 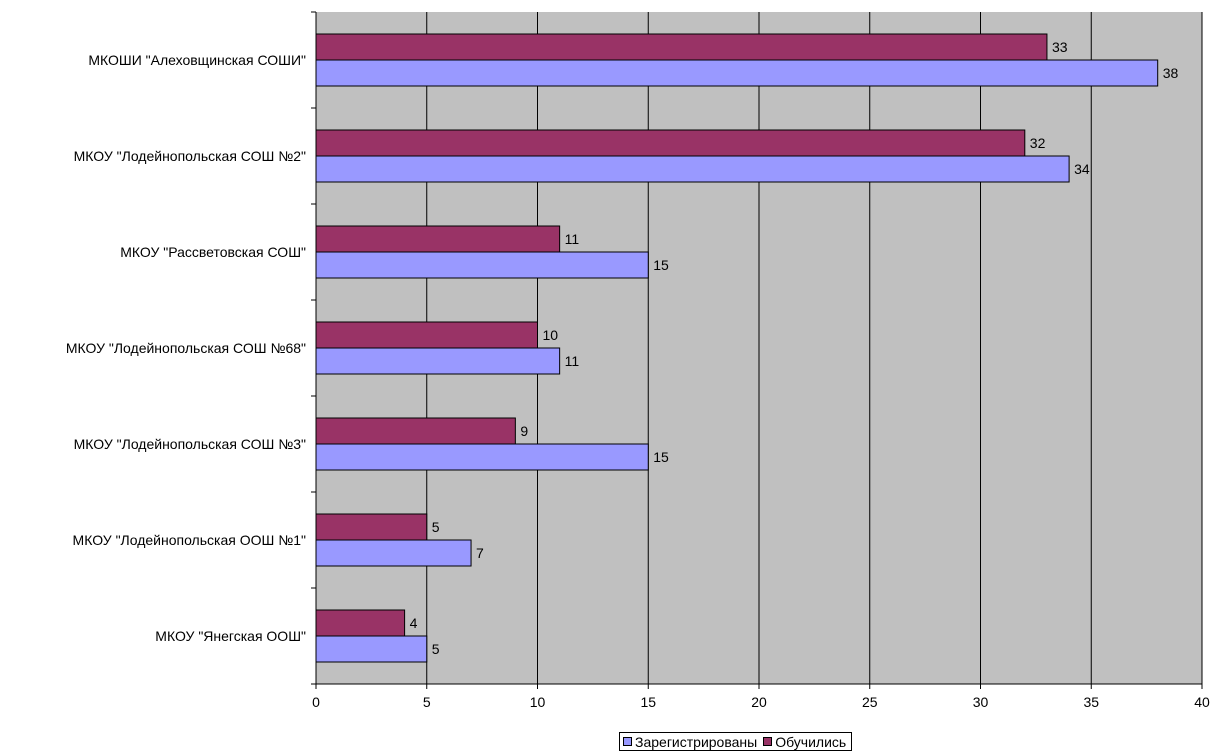 I want to click on data-label-trained: 9, so click(x=524, y=431).